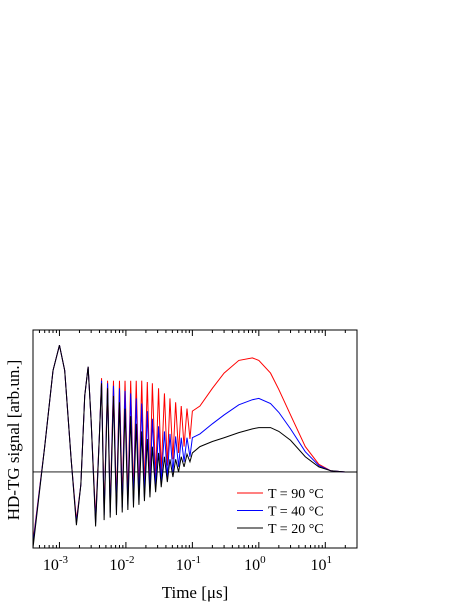  Describe the element at coordinates (296, 494) in the screenshot. I see `legend-label: T = 90 °C` at that location.